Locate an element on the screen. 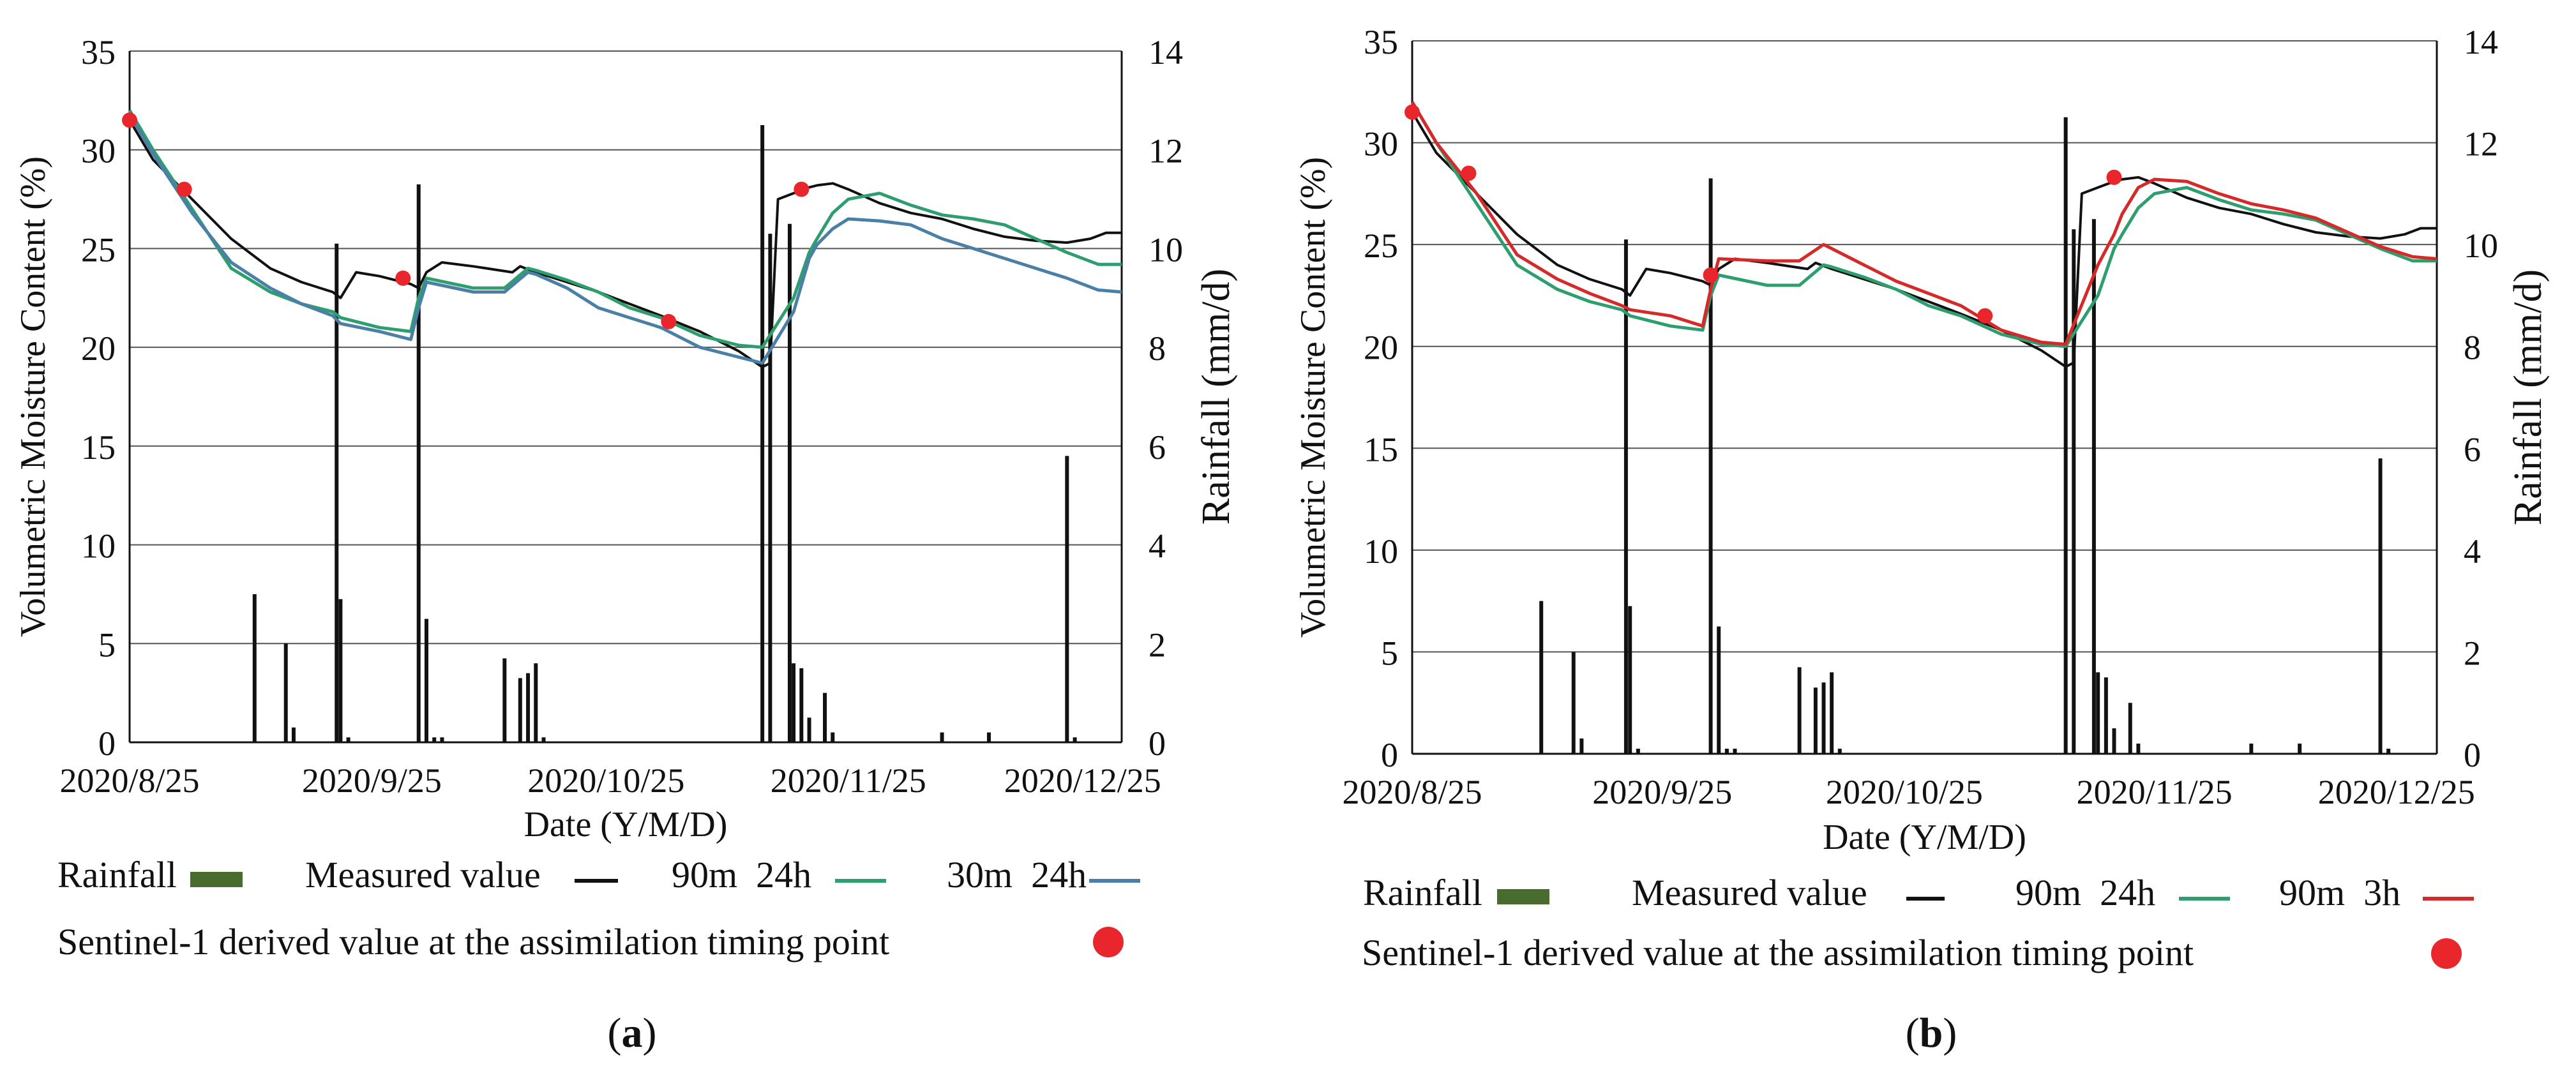 This screenshot has width=2576, height=1071. legend-rainfall-swatch is located at coordinates (1523, 896).